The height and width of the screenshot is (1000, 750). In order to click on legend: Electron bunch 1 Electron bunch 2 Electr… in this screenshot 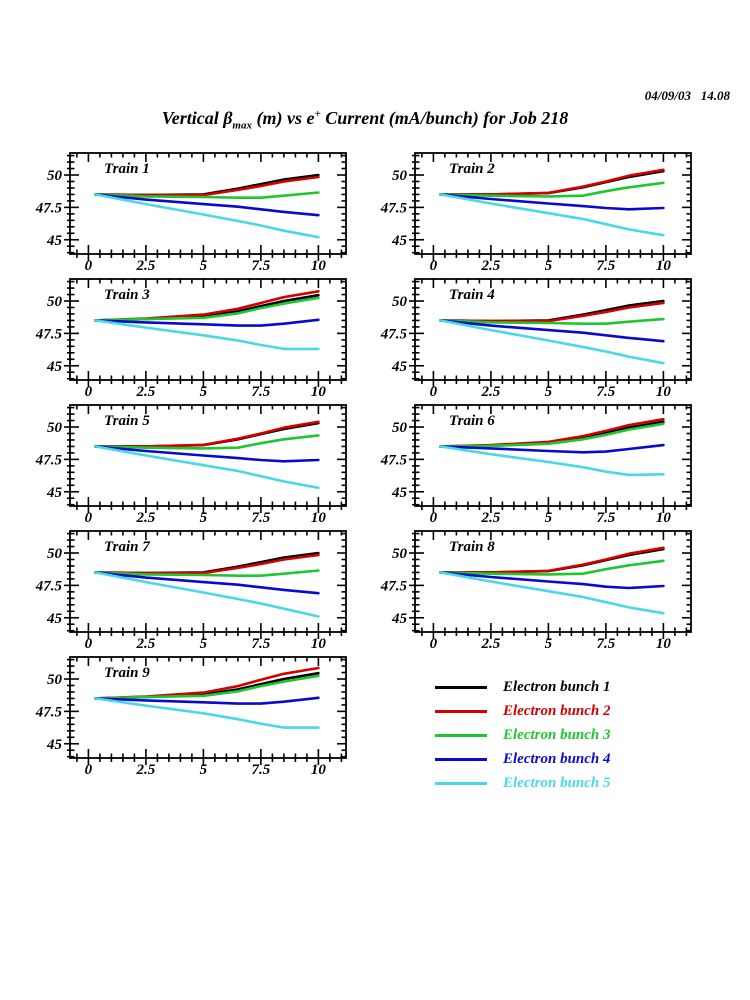, I will do `click(545, 722)`.